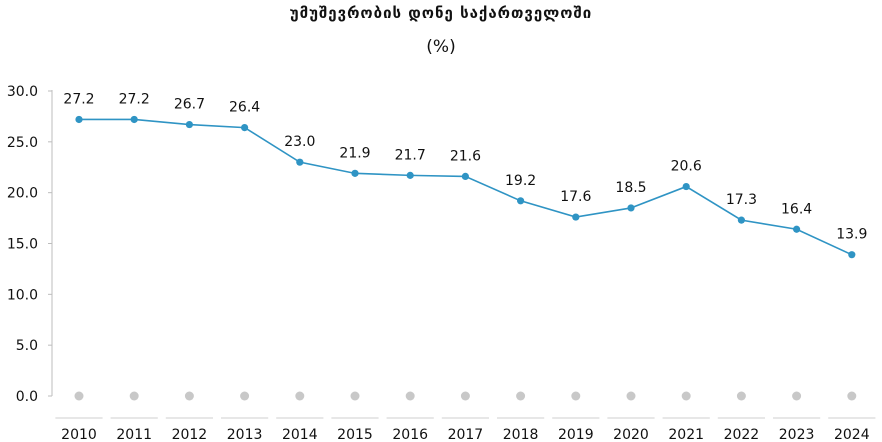  I want to click on data-label: 23.0, so click(299, 142).